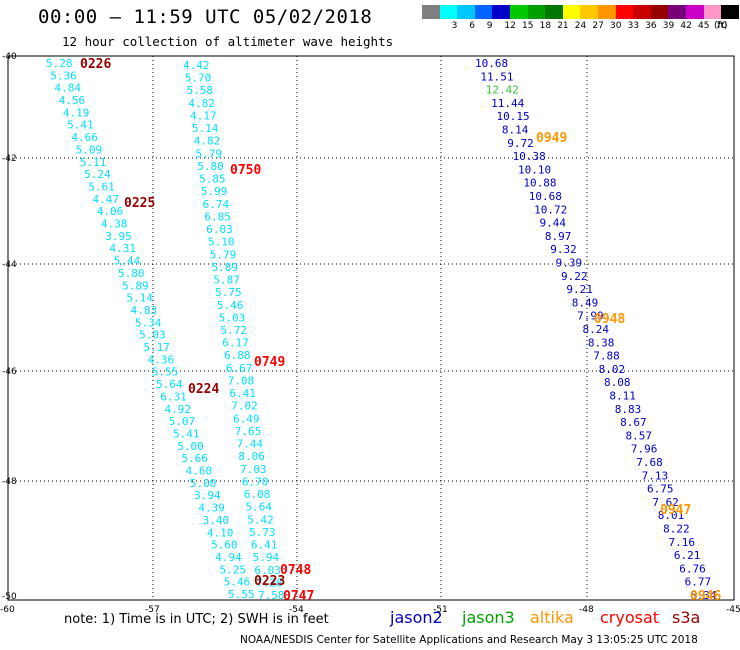  I want to click on wave-height-value: 10.88, so click(539, 183).